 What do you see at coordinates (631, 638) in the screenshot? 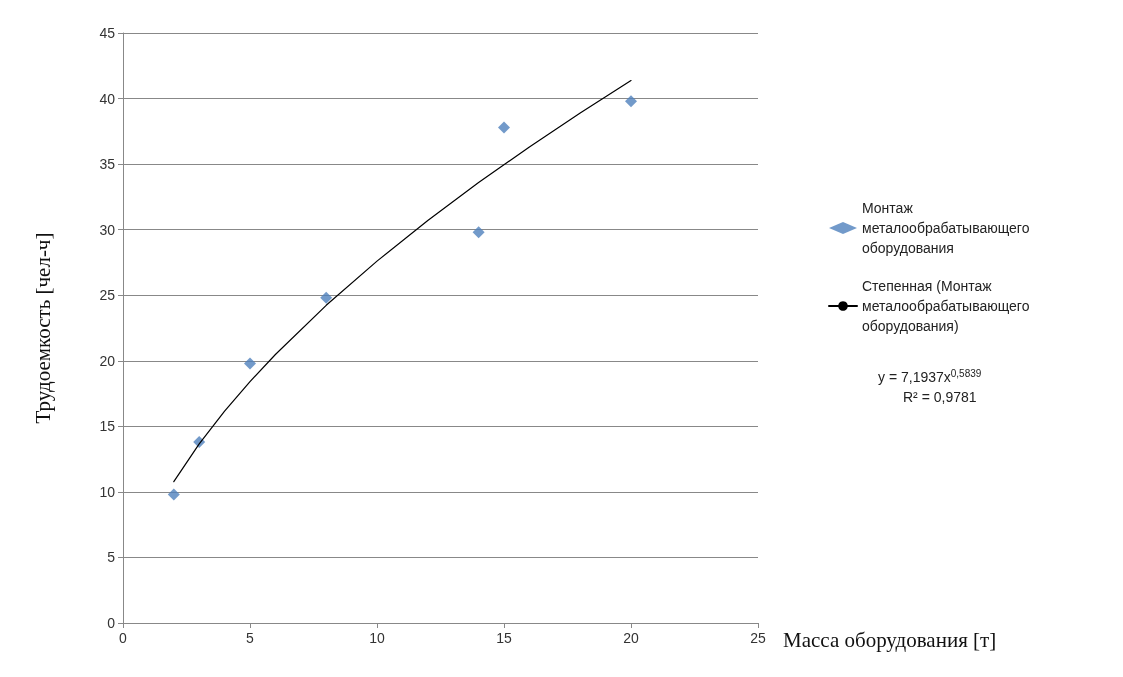
I see `x-tick-label: 20` at bounding box center [631, 638].